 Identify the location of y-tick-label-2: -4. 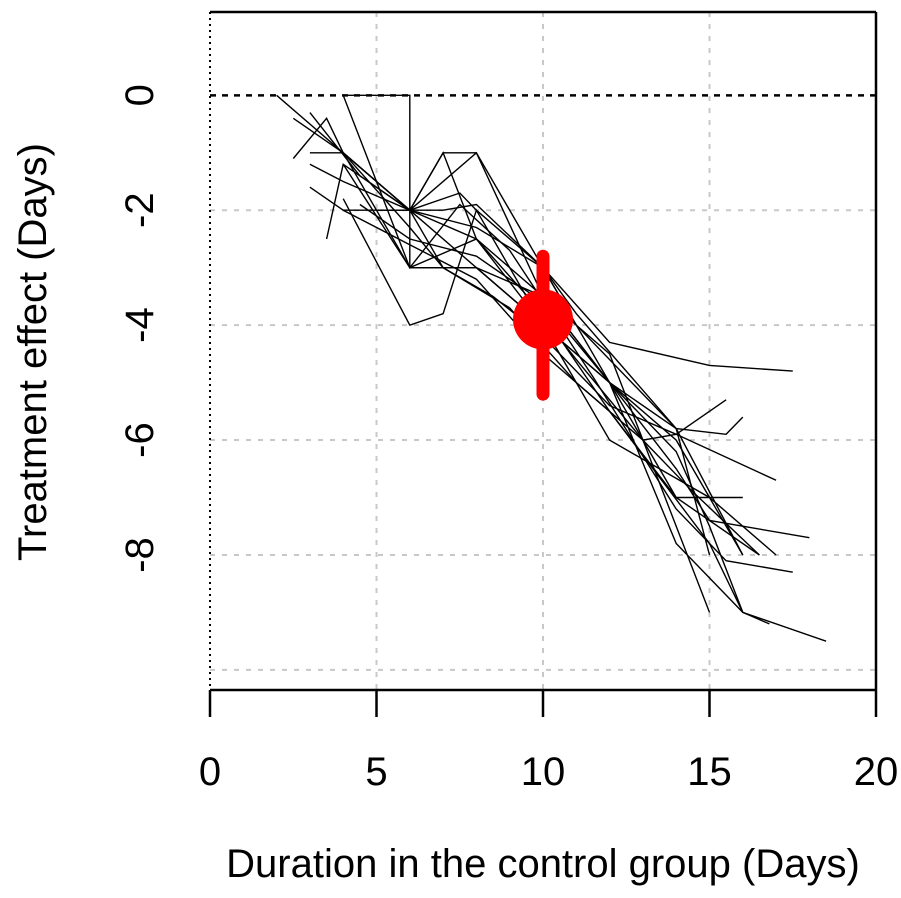
(140, 325).